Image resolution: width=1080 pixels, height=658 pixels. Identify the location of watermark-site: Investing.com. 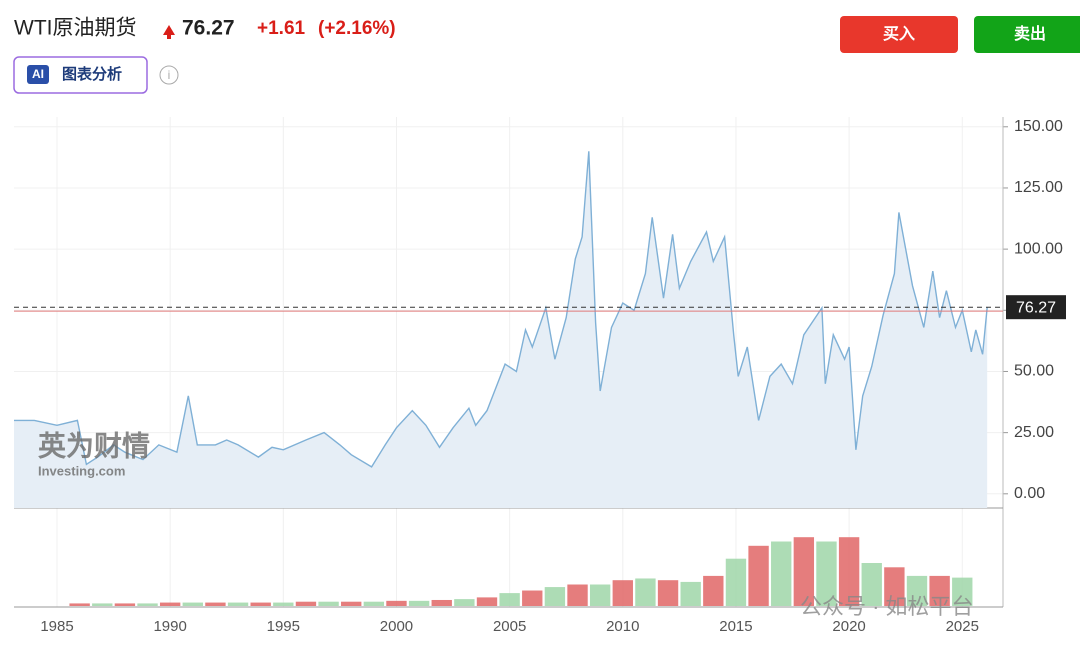
(81, 470).